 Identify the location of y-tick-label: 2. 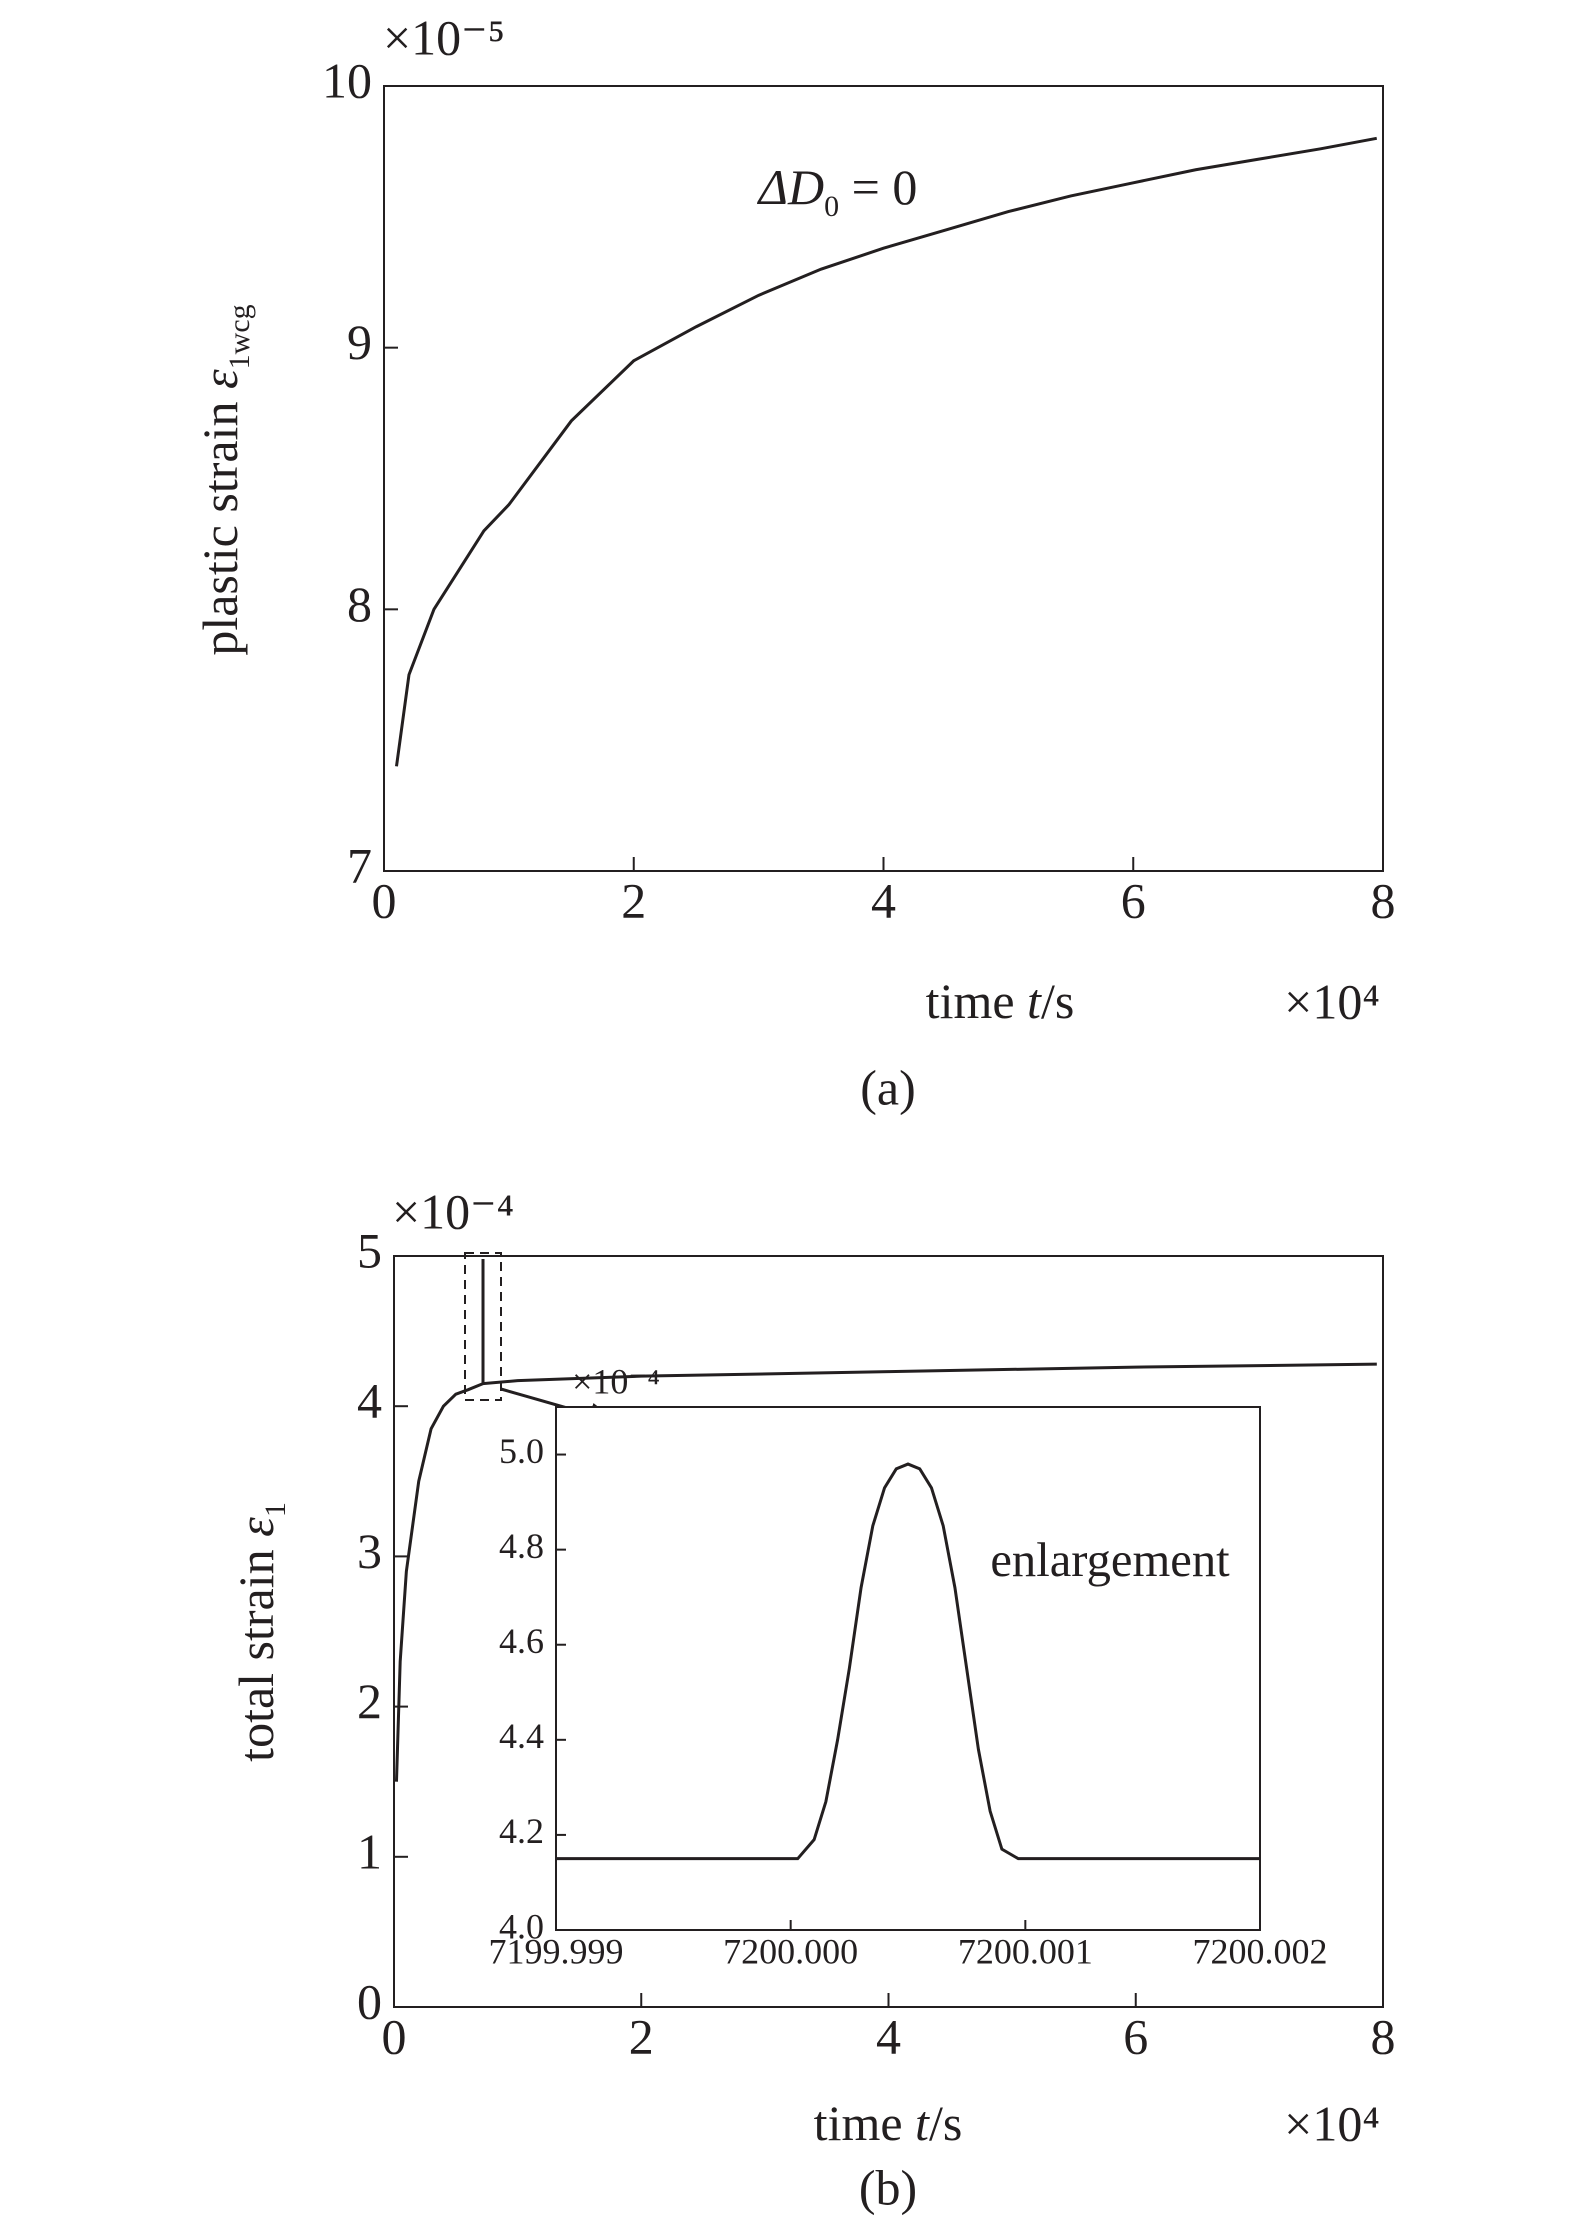
(369, 1701).